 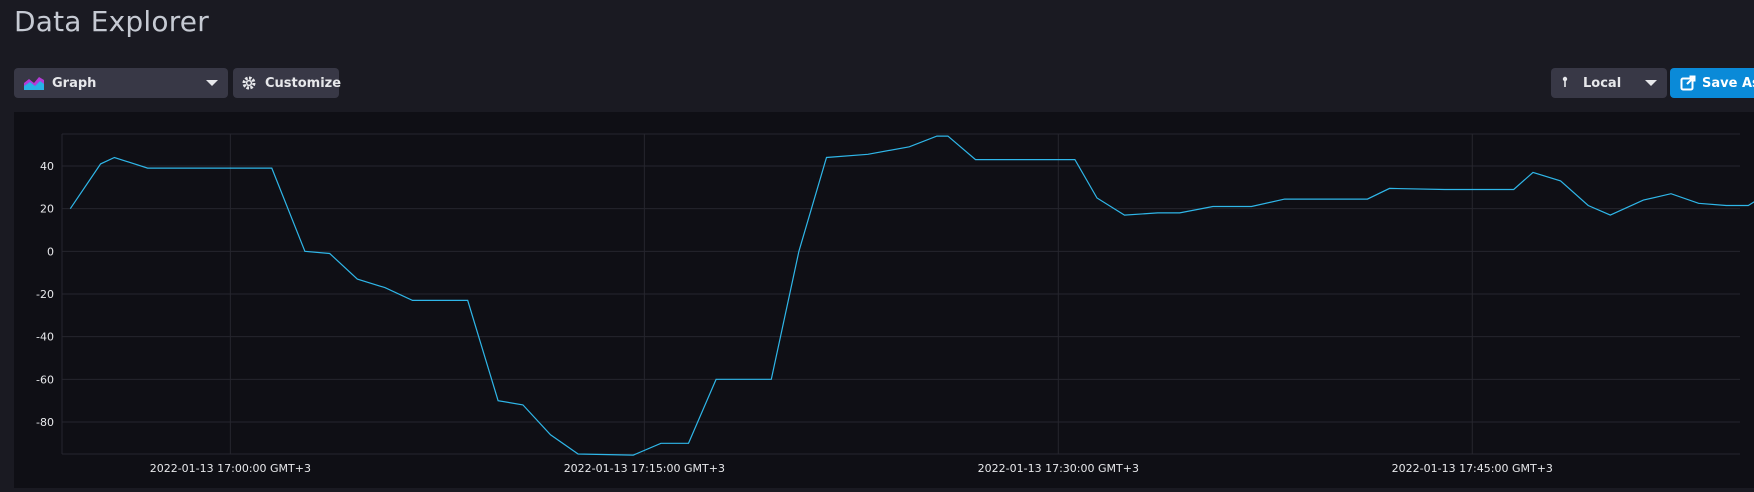 I want to click on x-tick-label: 2022-01-13 17:30:00 GMT+3, so click(x=1058, y=468).